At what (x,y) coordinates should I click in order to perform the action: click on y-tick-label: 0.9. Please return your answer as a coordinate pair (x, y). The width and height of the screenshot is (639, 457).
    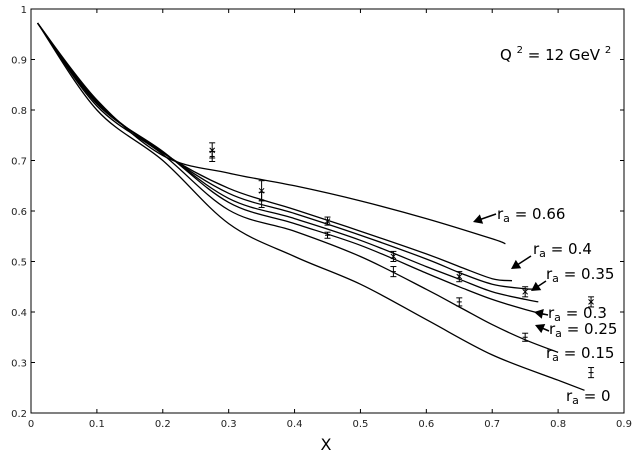
    Looking at the image, I should click on (19, 61).